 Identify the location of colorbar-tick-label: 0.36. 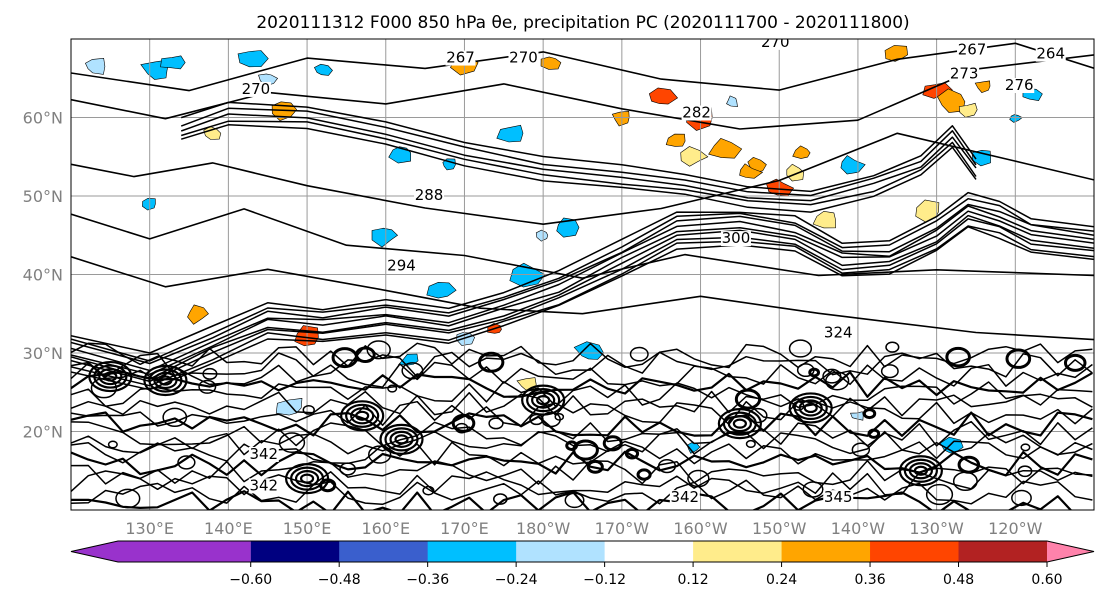
(869, 580).